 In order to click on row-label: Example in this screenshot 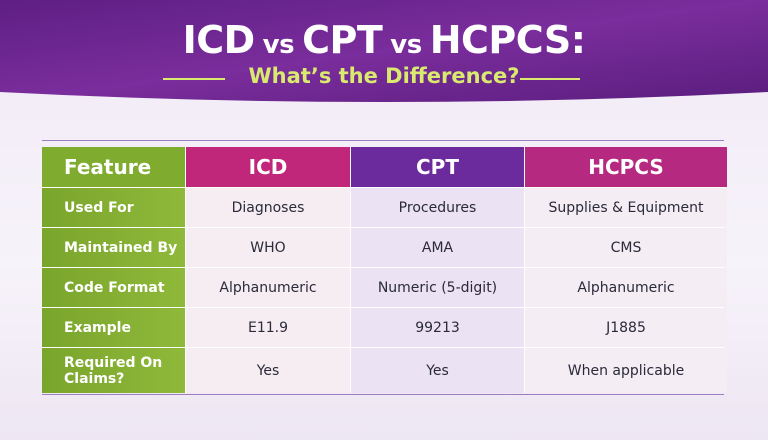, I will do `click(113, 327)`.